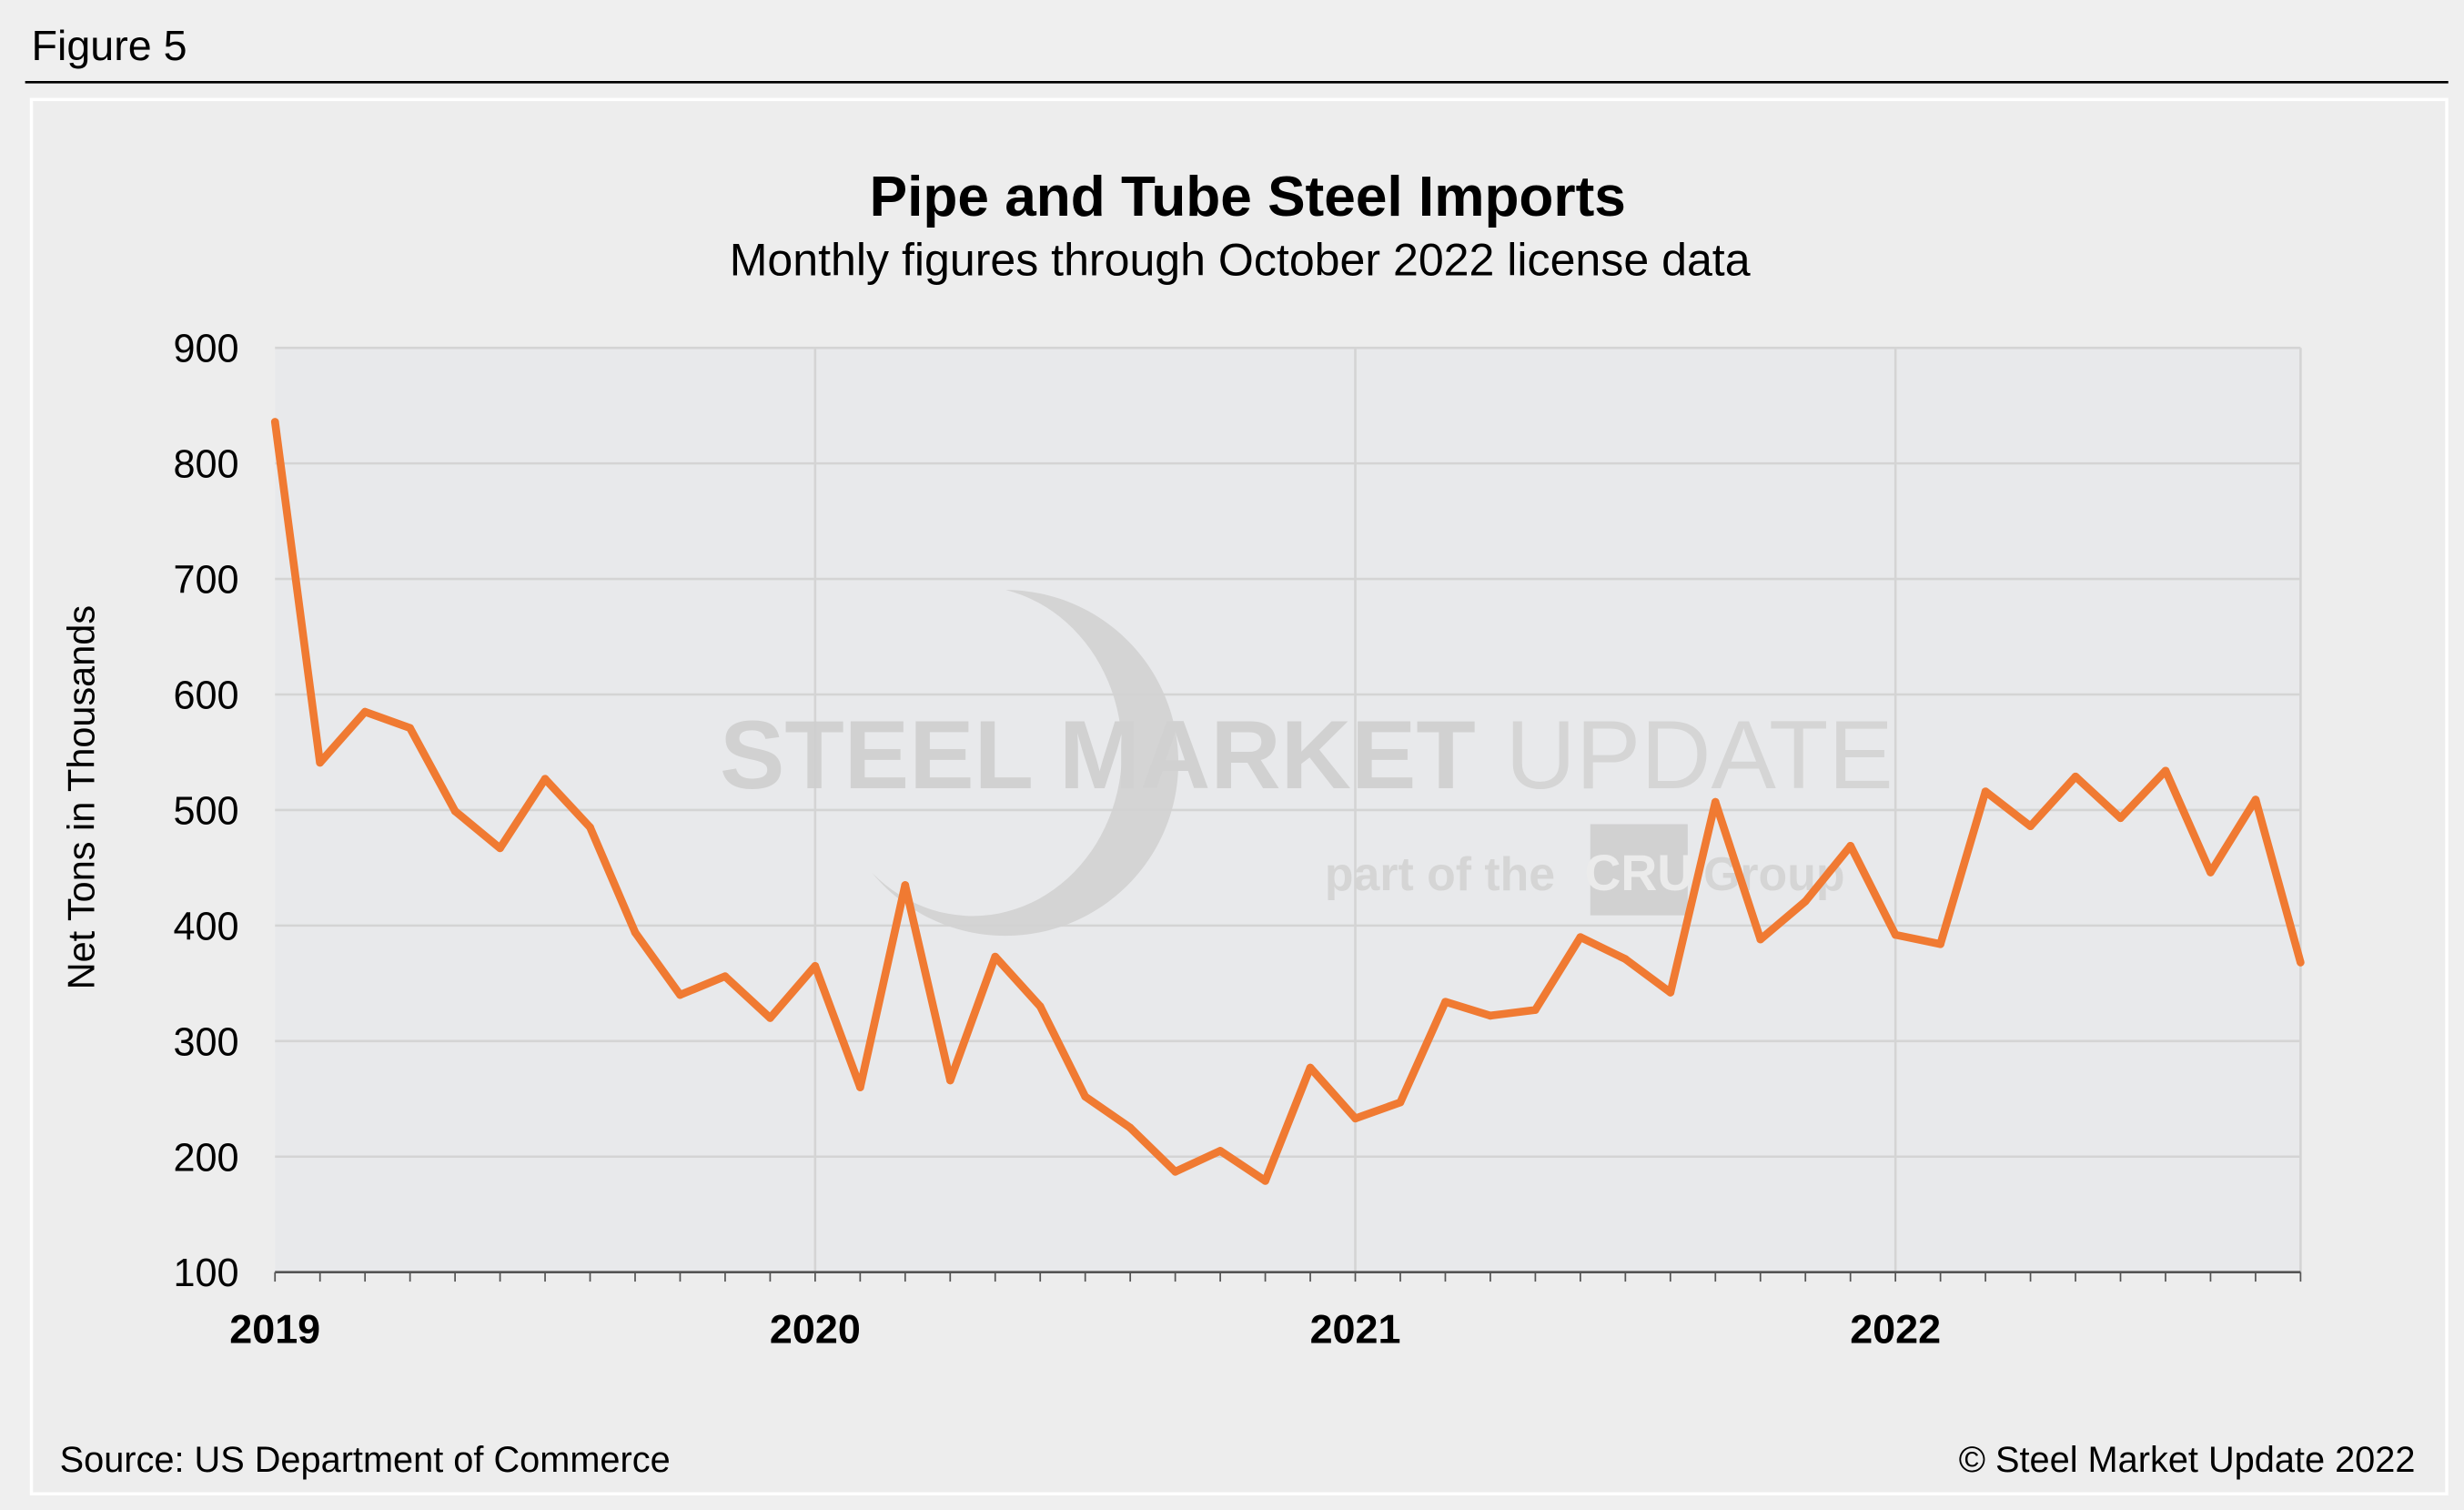  I want to click on x-tick-label: 2022, so click(1895, 1329).